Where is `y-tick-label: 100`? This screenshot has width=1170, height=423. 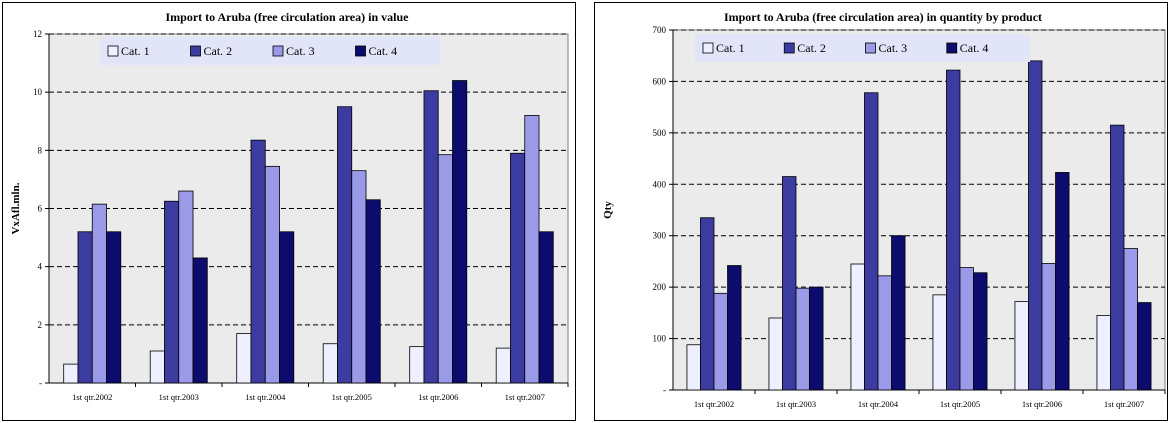 y-tick-label: 100 is located at coordinates (660, 339).